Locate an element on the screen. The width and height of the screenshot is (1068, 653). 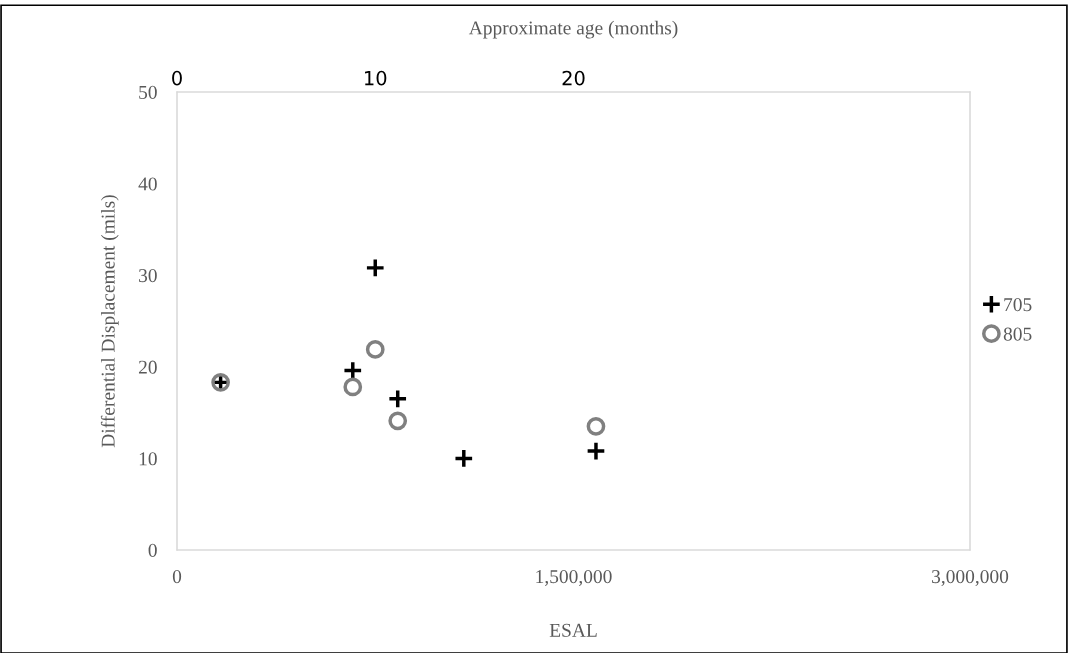
x-tick-label: 1,500,000 is located at coordinates (574, 578).